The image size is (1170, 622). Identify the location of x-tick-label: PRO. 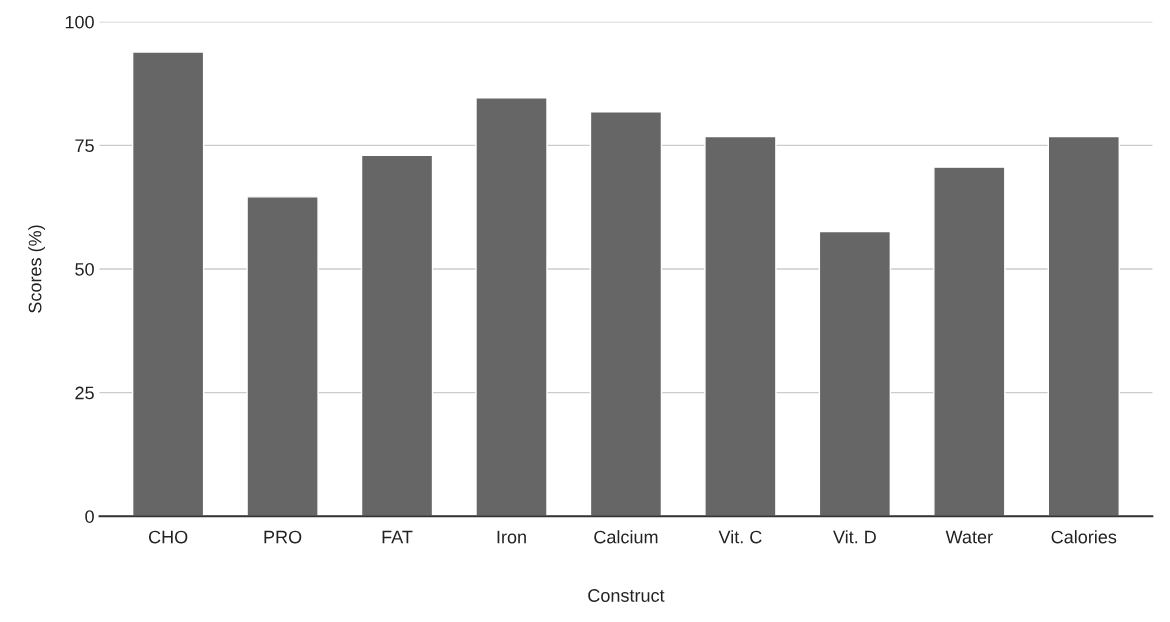
(283, 537).